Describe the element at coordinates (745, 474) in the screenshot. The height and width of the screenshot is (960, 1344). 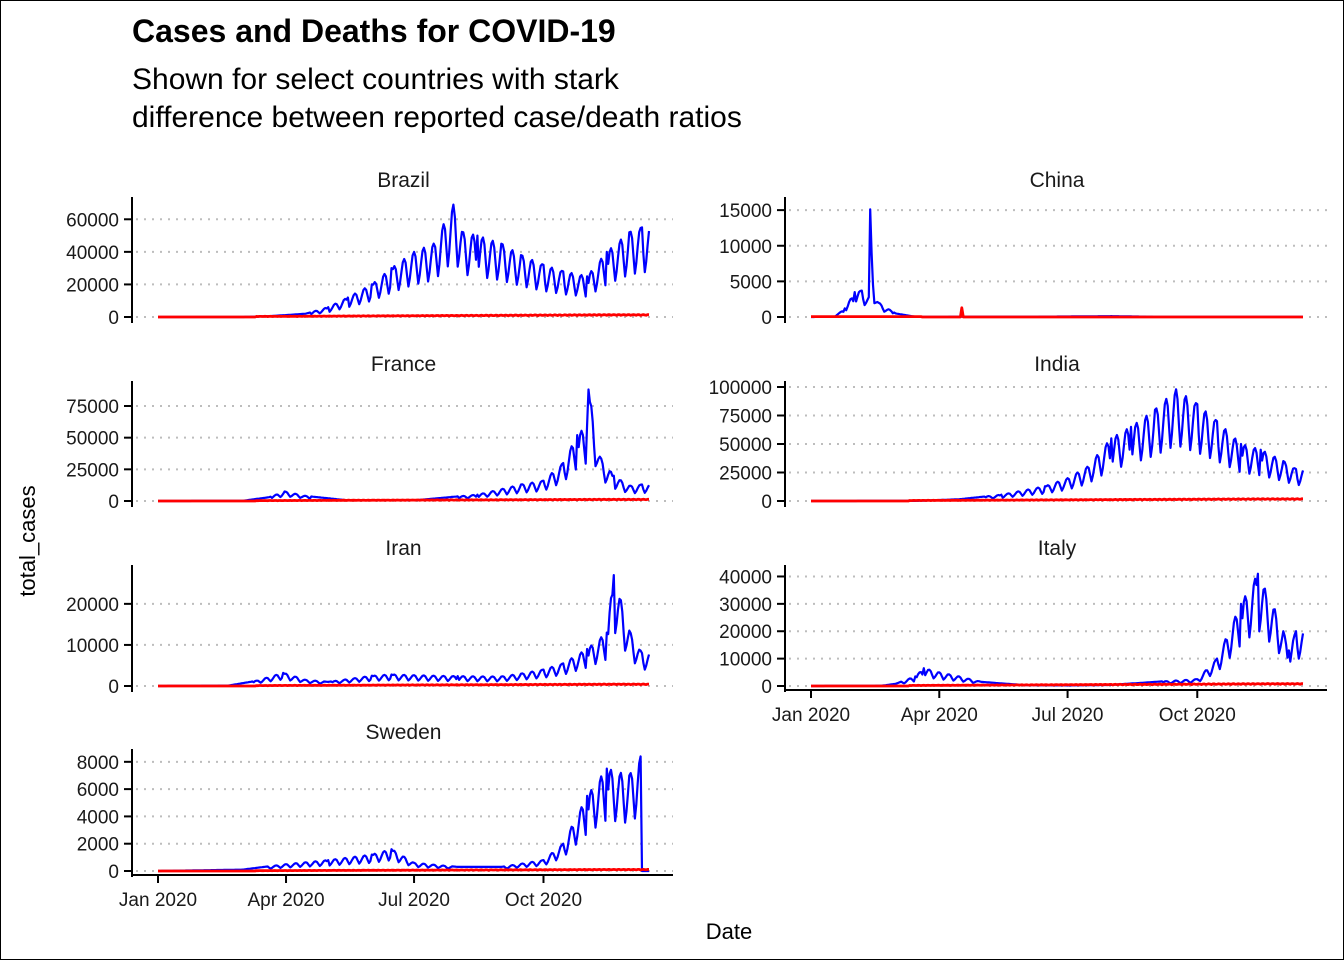
I see `y-tick-label-india-1: 25000` at that location.